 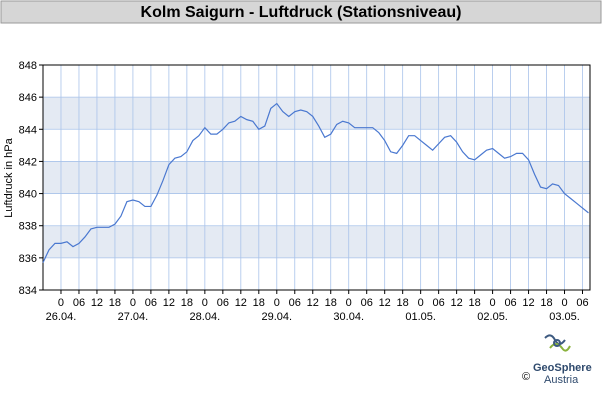 I want to click on date-label: 01.05., so click(x=420, y=317).